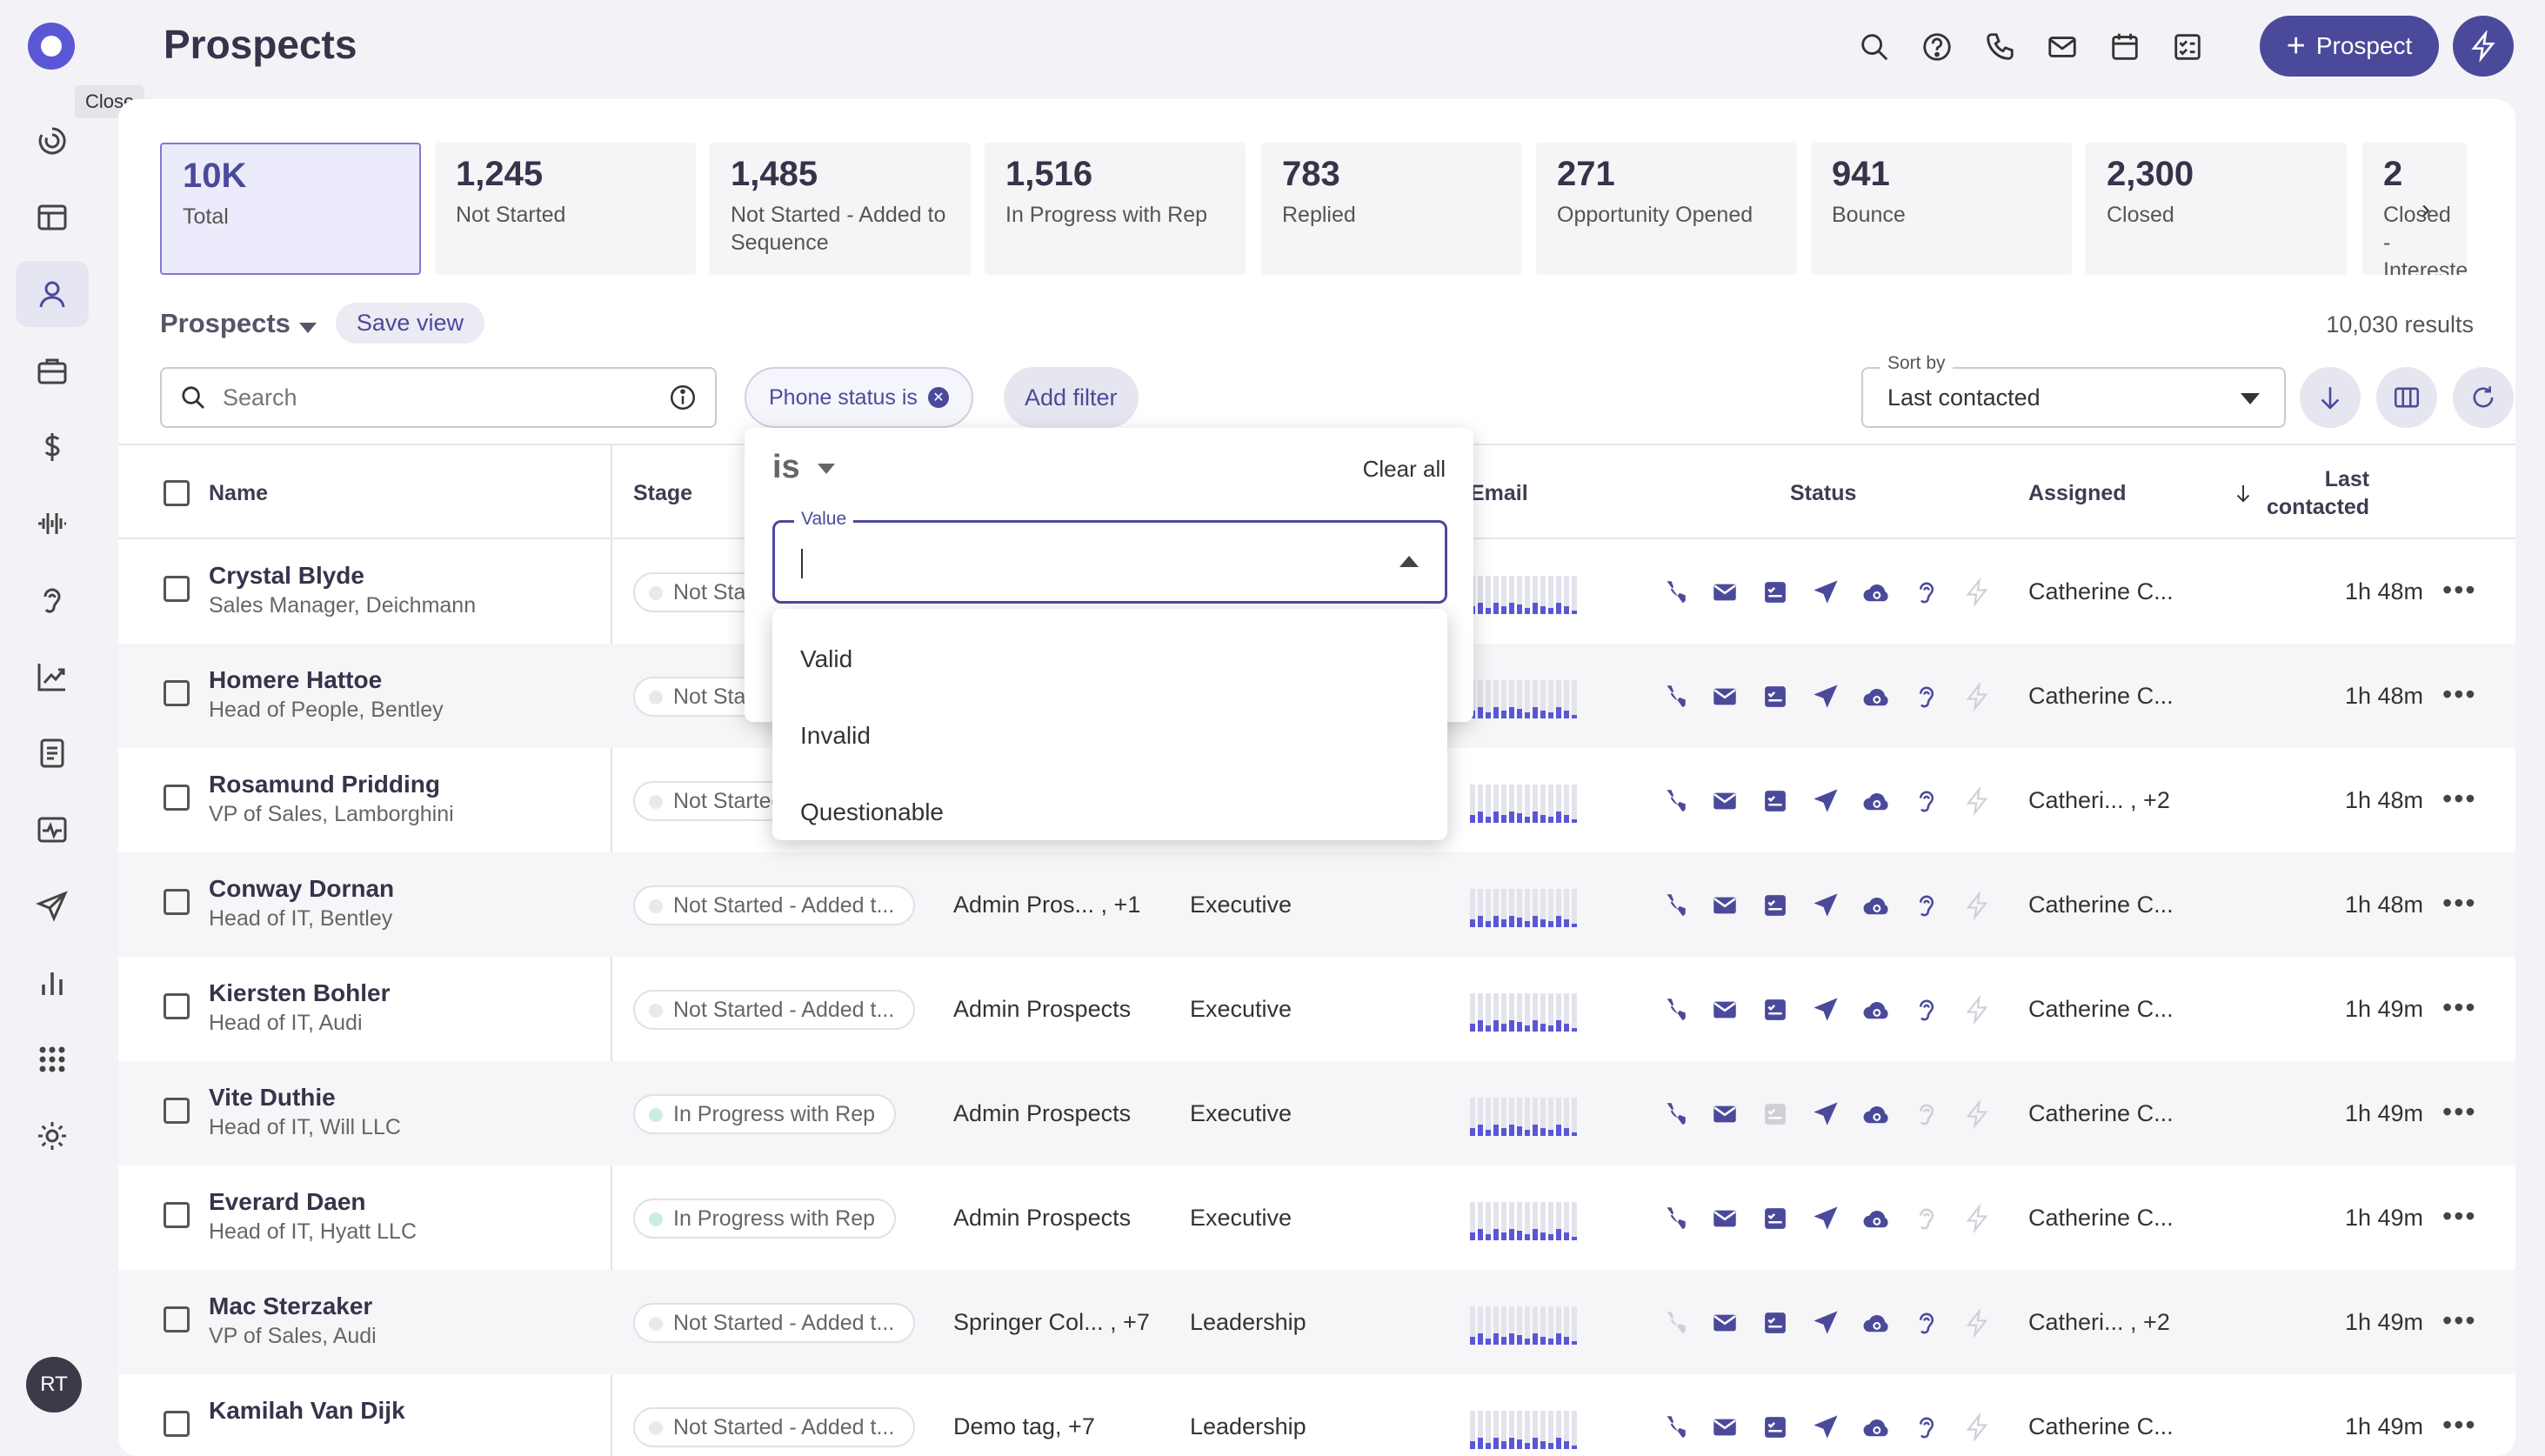  Describe the element at coordinates (2330, 397) in the screenshot. I see `sort-direction-button` at that location.